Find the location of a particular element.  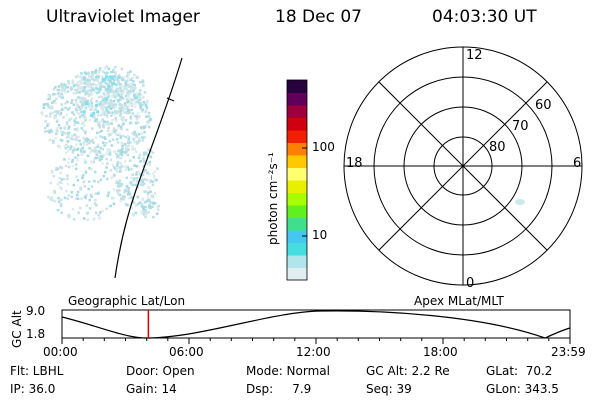

lat-label-70: 70 is located at coordinates (520, 126).